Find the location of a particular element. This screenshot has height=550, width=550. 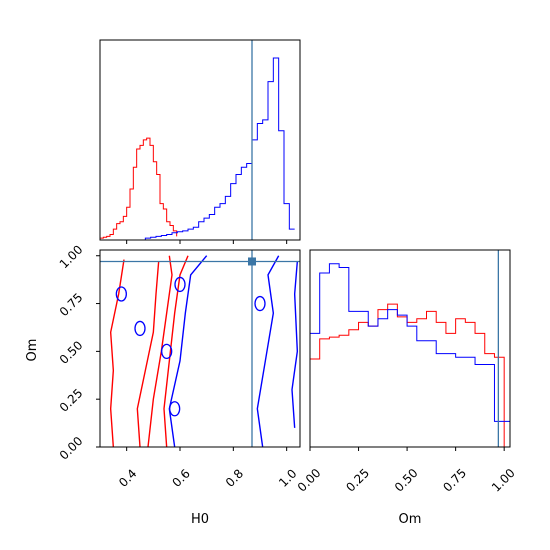

joint-ytick-label-4: 1.00 is located at coordinates (71, 257).